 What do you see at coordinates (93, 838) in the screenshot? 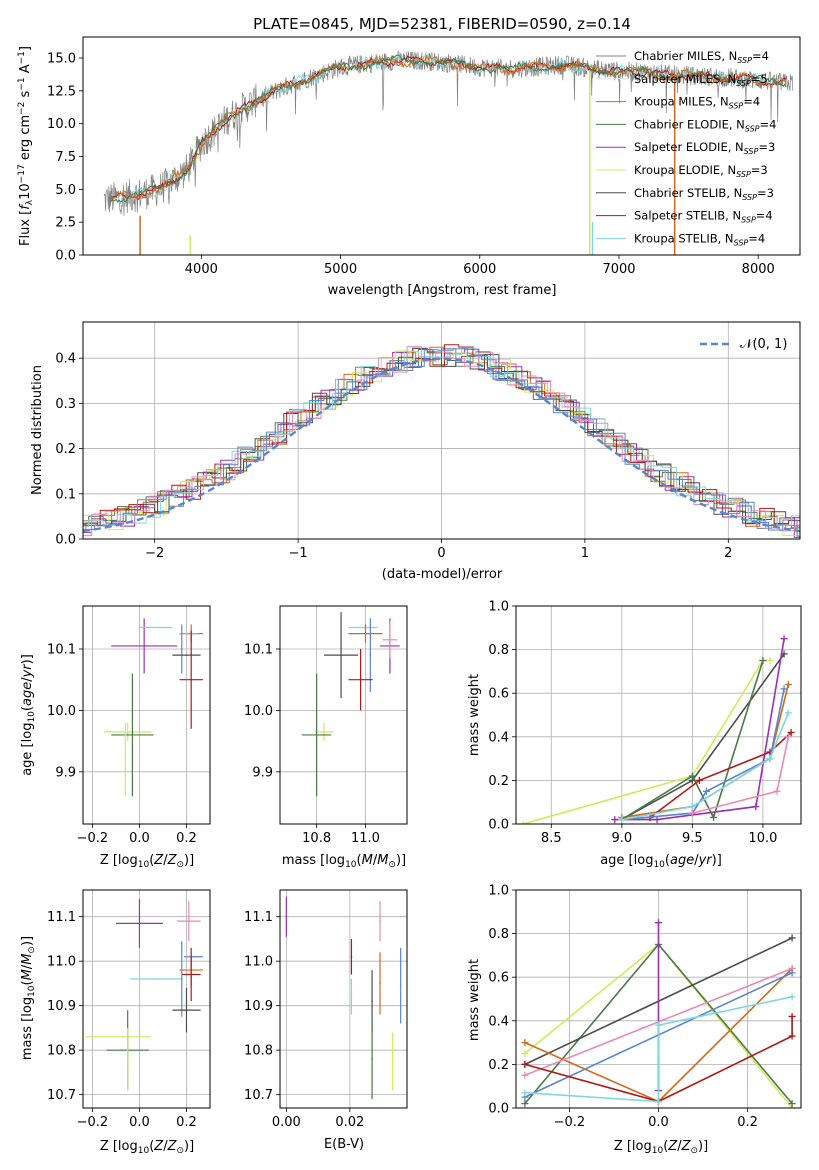
I see `x-tick-label: −0.2` at bounding box center [93, 838].